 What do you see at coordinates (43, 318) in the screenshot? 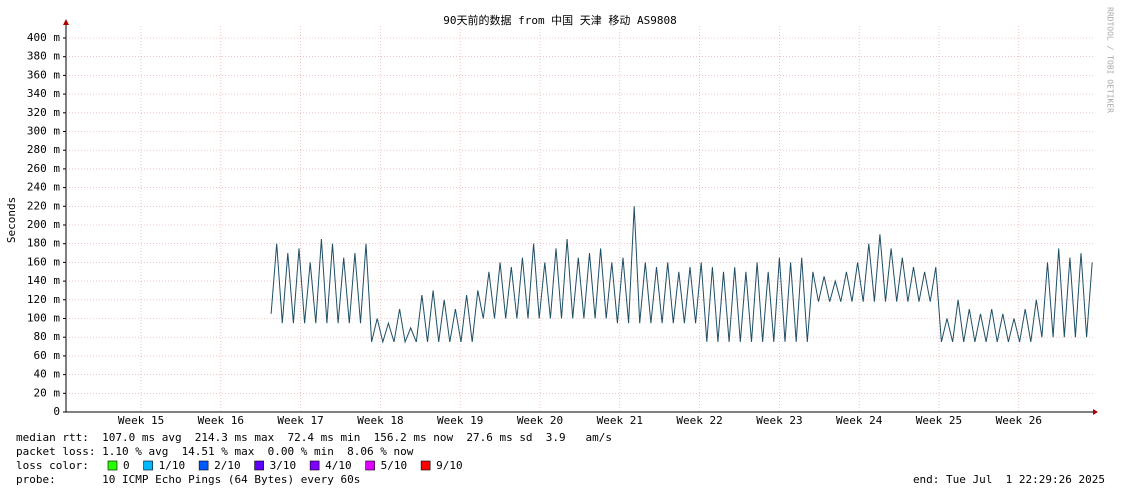
I see `y-tick-label: 100 m` at bounding box center [43, 318].